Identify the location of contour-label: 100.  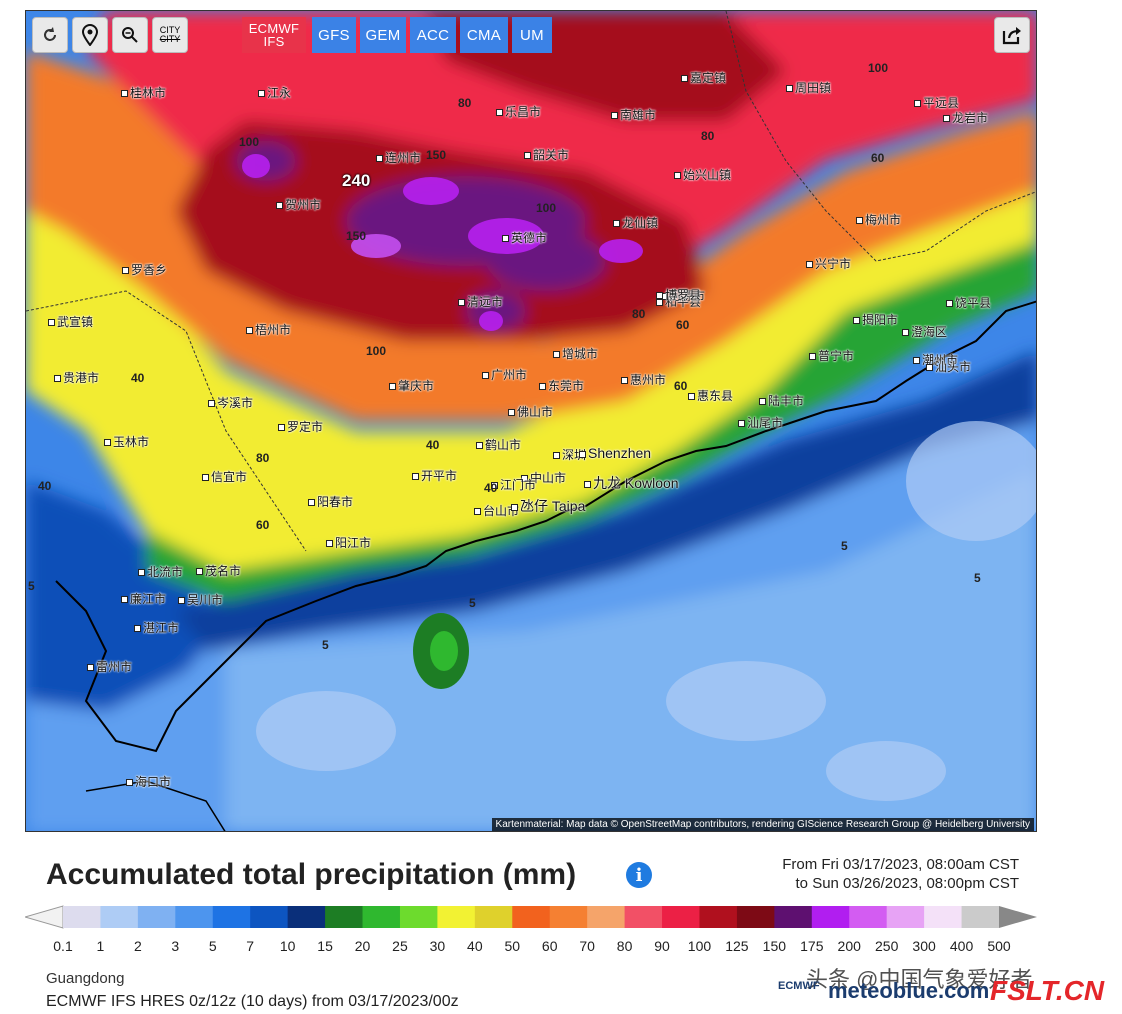
(546, 208).